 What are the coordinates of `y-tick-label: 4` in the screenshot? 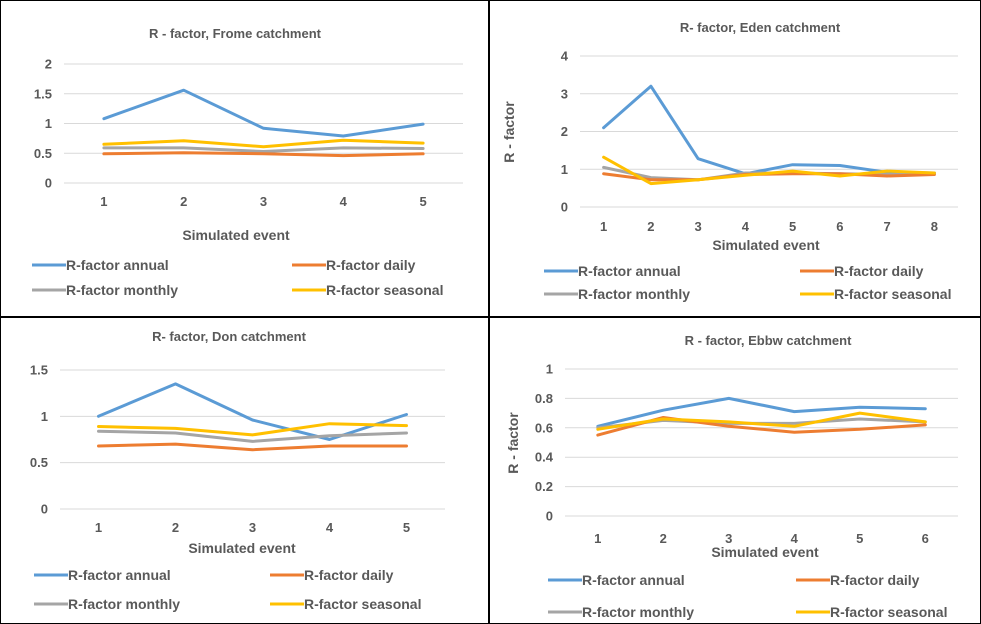 It's located at (565, 56).